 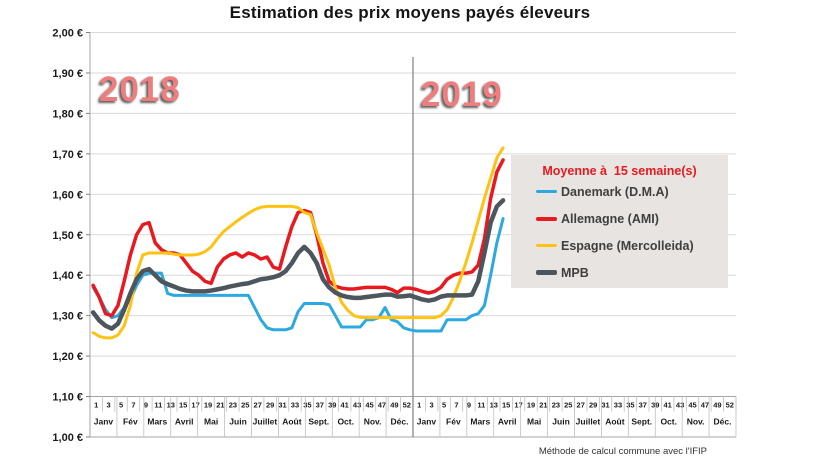 I want to click on series-line-danemark, so click(x=298, y=275).